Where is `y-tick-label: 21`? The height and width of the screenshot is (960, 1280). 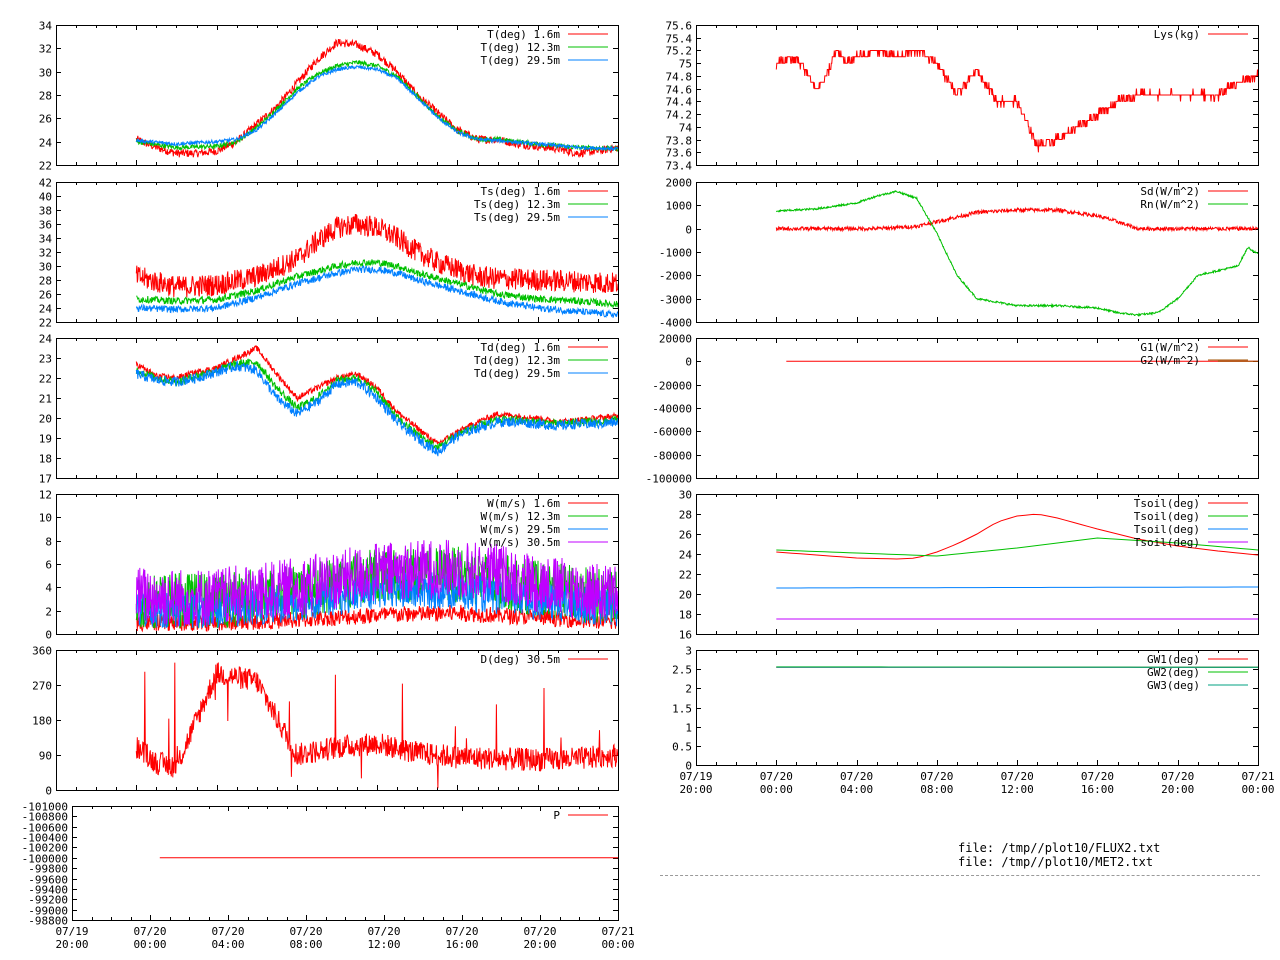
y-tick-label: 21 is located at coordinates (45, 399).